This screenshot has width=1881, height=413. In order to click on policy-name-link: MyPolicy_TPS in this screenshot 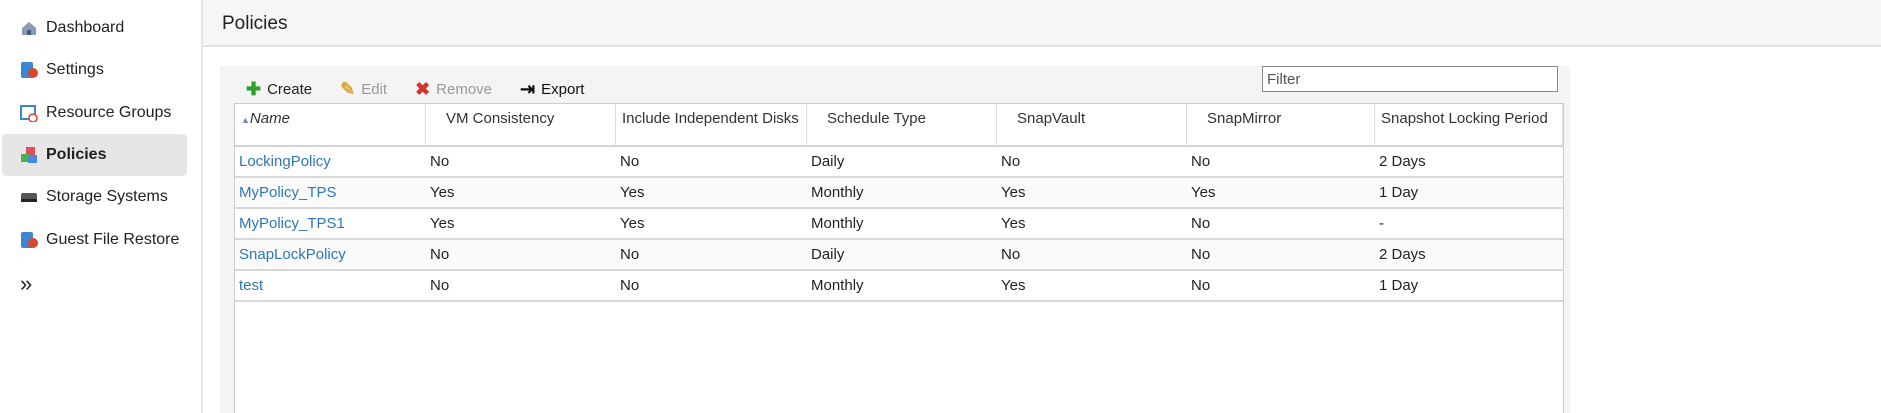, I will do `click(288, 192)`.